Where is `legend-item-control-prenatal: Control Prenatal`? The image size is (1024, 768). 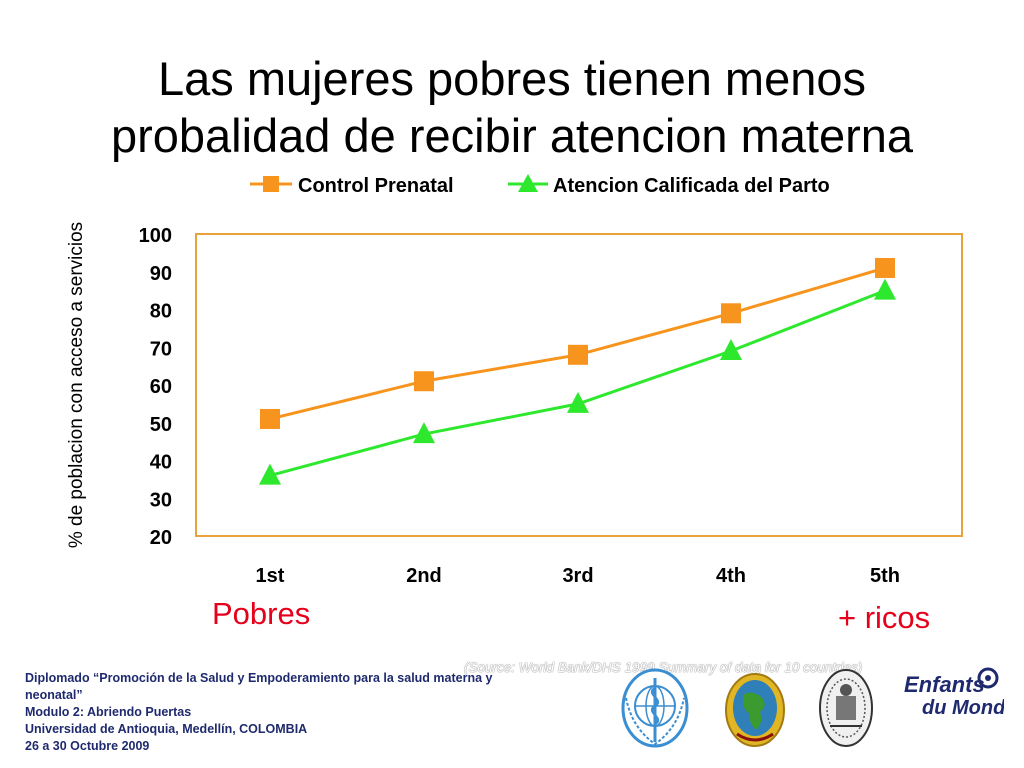
legend-item-control-prenatal: Control Prenatal is located at coordinates (352, 186).